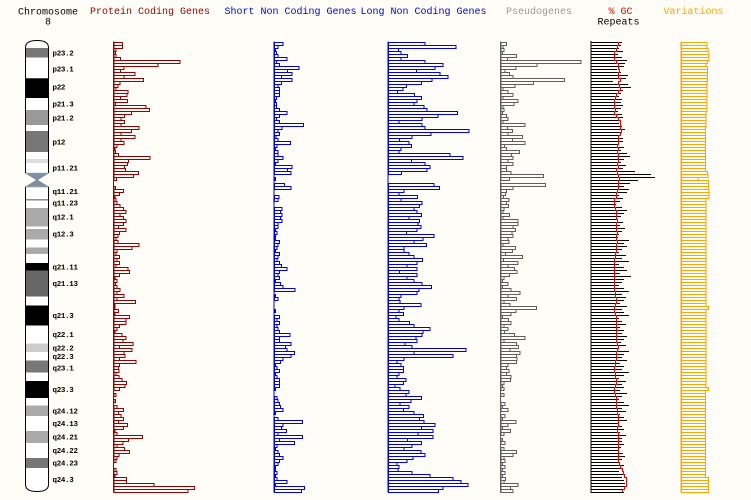 This screenshot has width=751, height=500. I want to click on svg-text: Protein Coding Genes, so click(150, 12).